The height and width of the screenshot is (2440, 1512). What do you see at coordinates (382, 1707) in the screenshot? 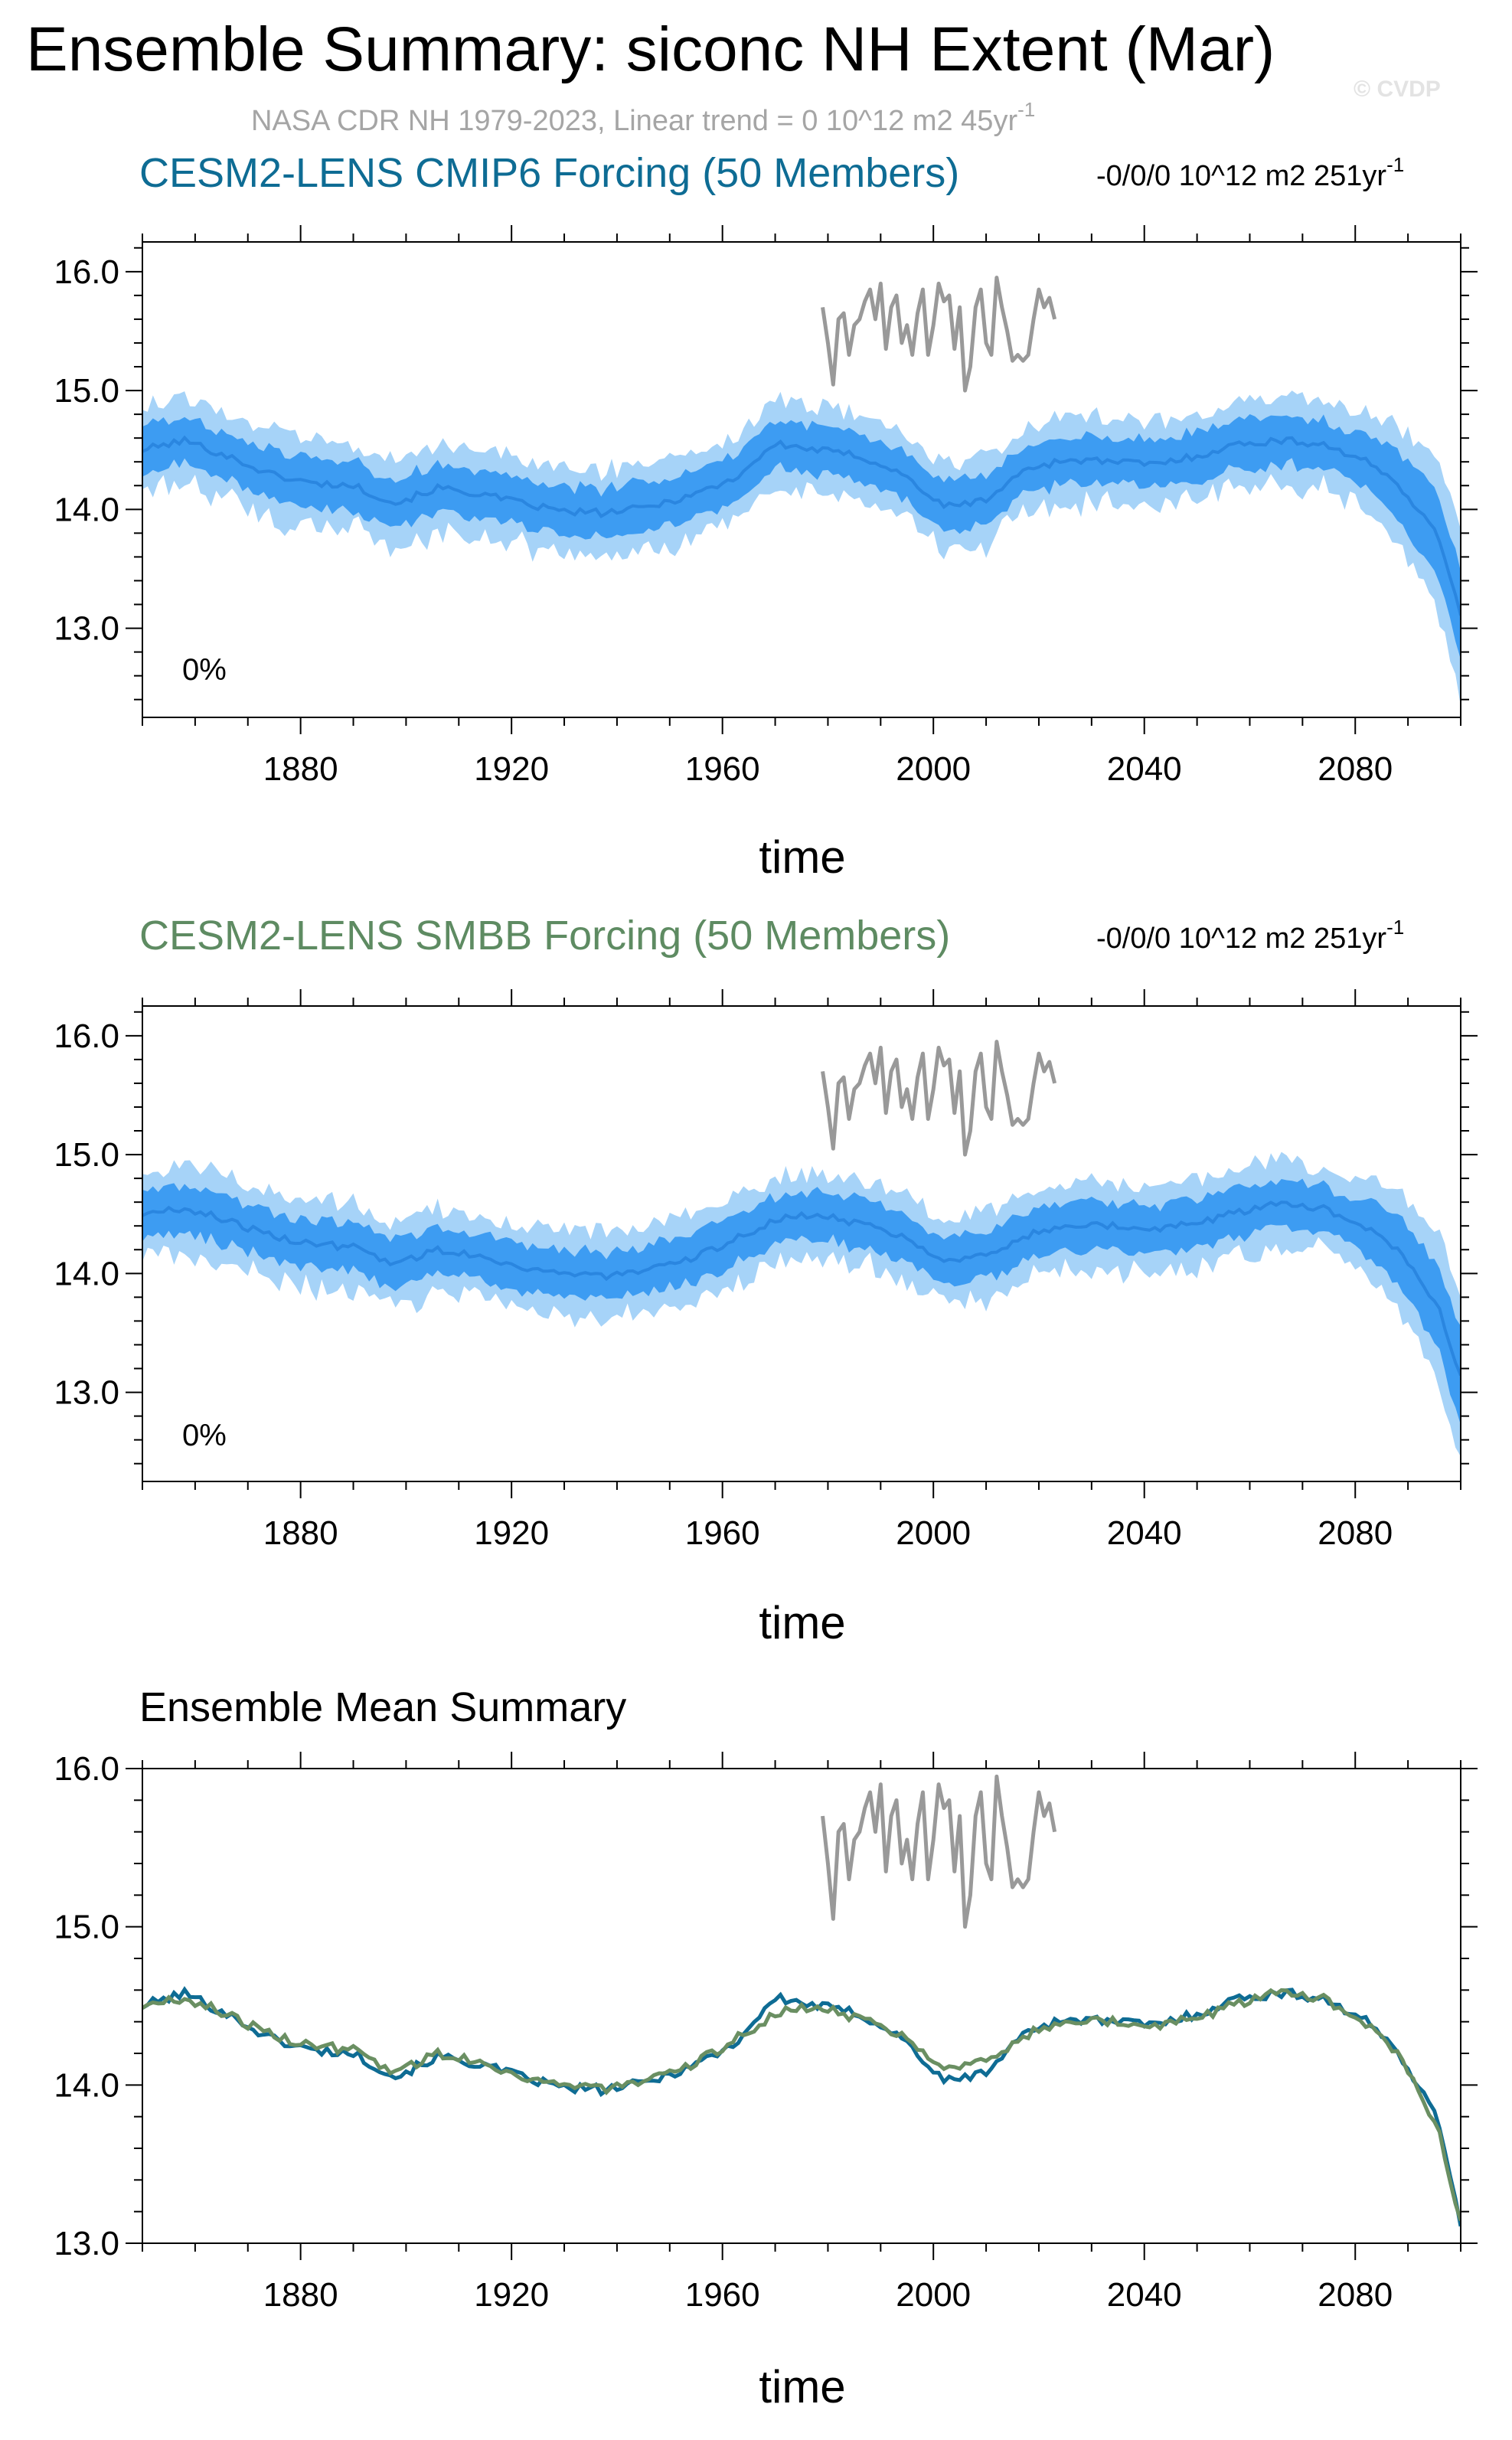
I see `panel-title: Ensemble Mean Summary` at bounding box center [382, 1707].